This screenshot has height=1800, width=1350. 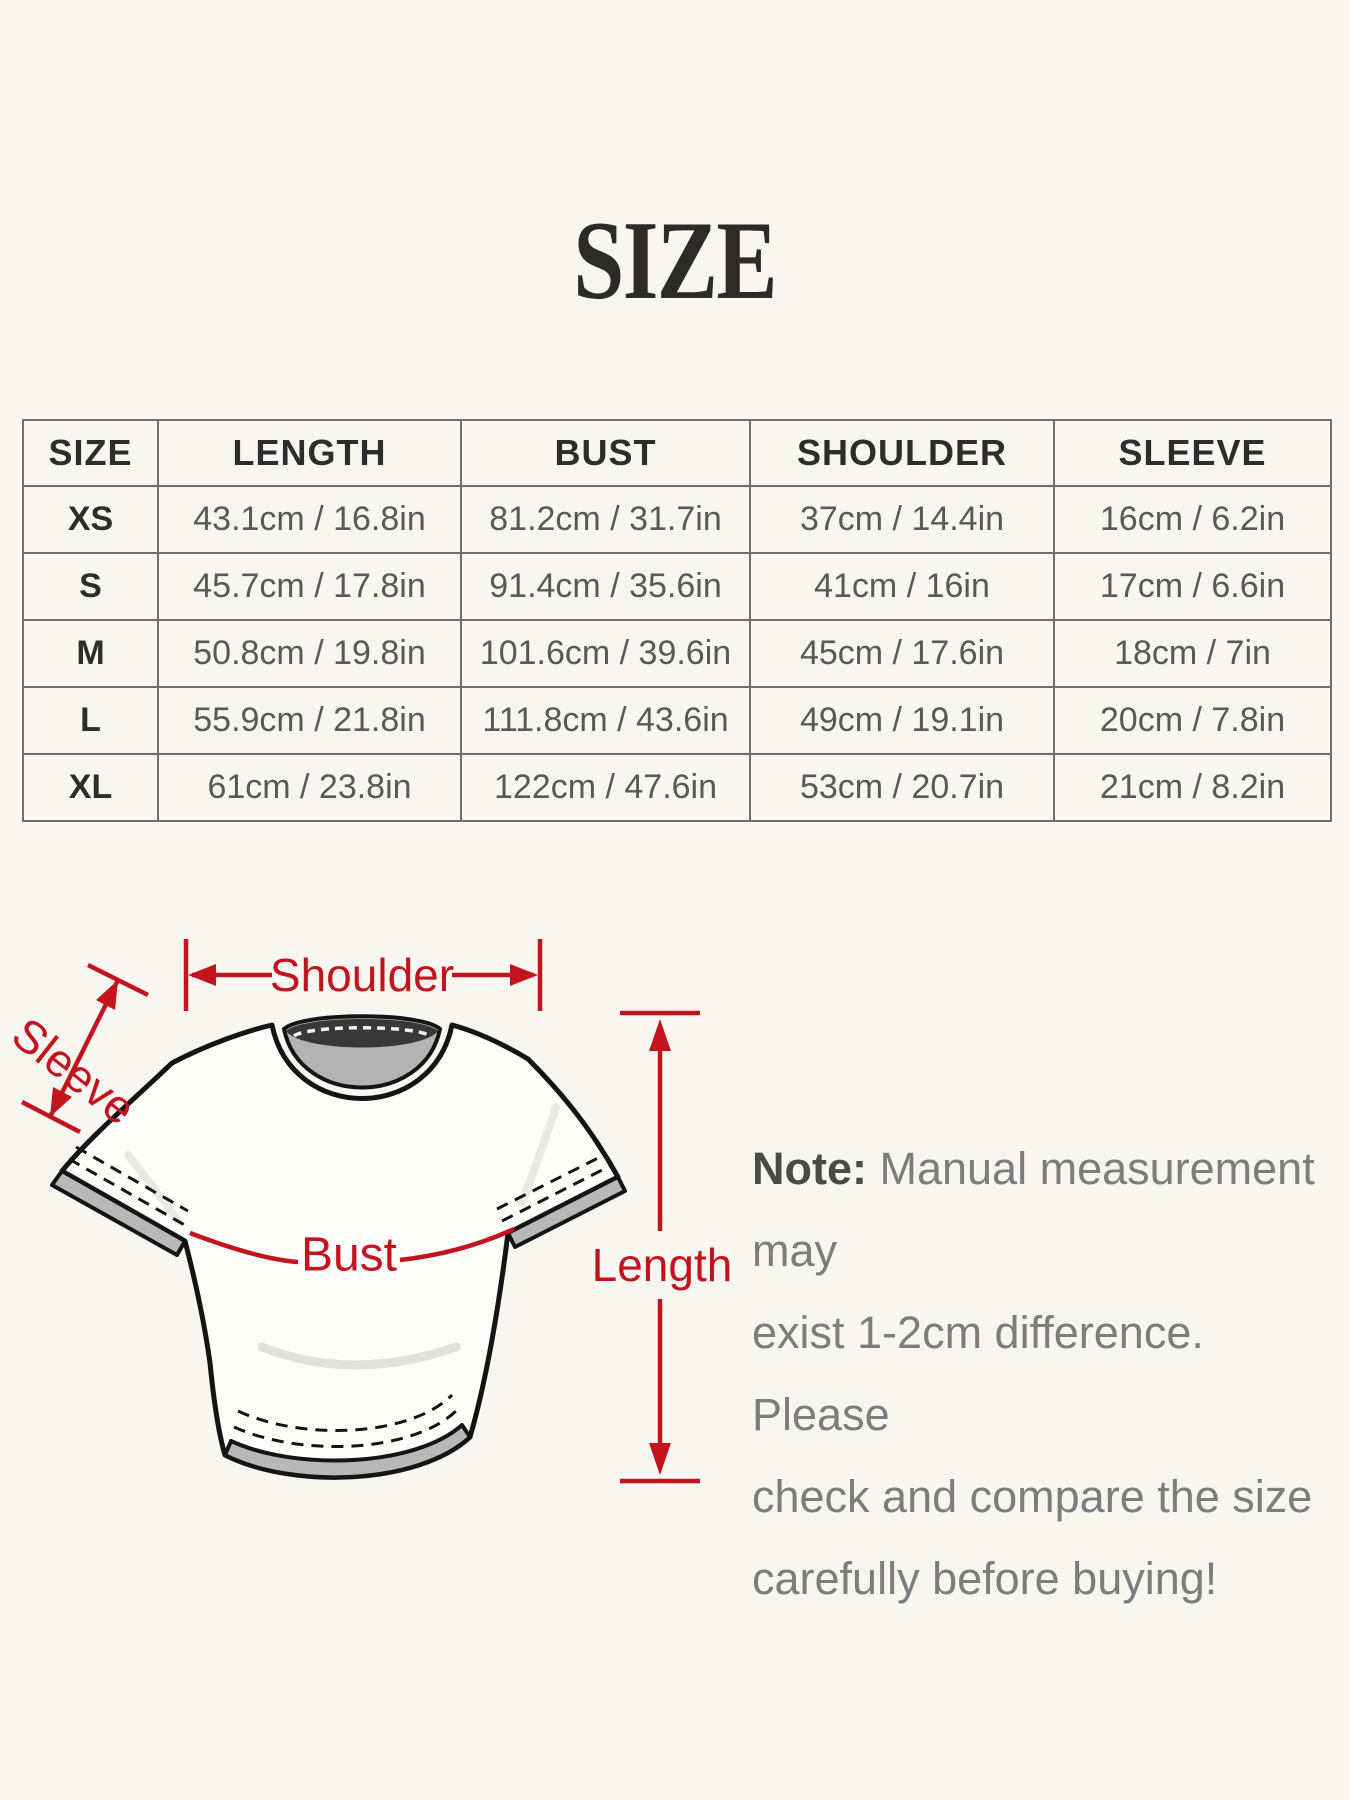 I want to click on right-cuff, so click(x=566, y=1212).